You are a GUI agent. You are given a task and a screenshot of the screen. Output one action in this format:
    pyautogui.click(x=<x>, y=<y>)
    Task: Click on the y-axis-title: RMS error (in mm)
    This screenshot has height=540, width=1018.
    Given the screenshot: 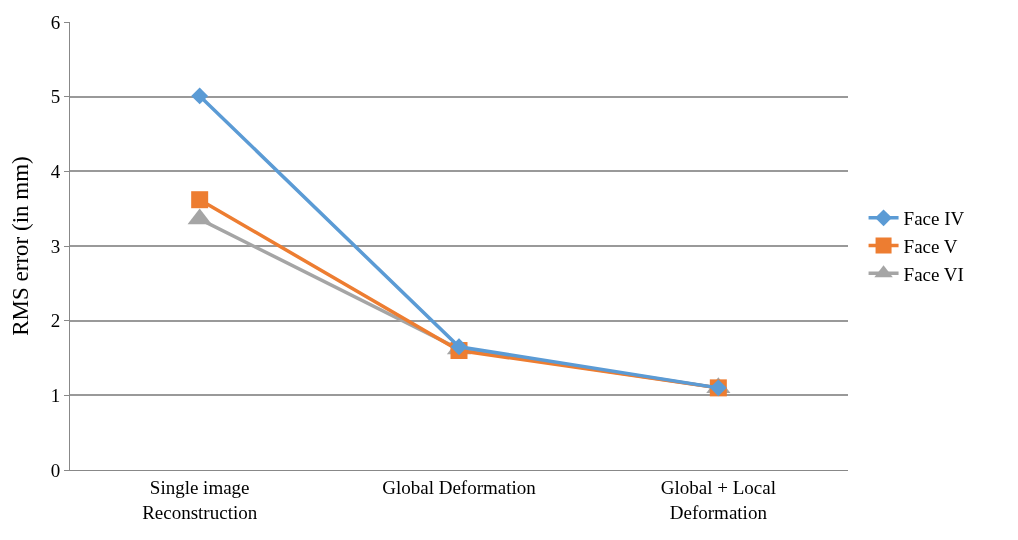 What is the action you would take?
    pyautogui.click(x=21, y=246)
    